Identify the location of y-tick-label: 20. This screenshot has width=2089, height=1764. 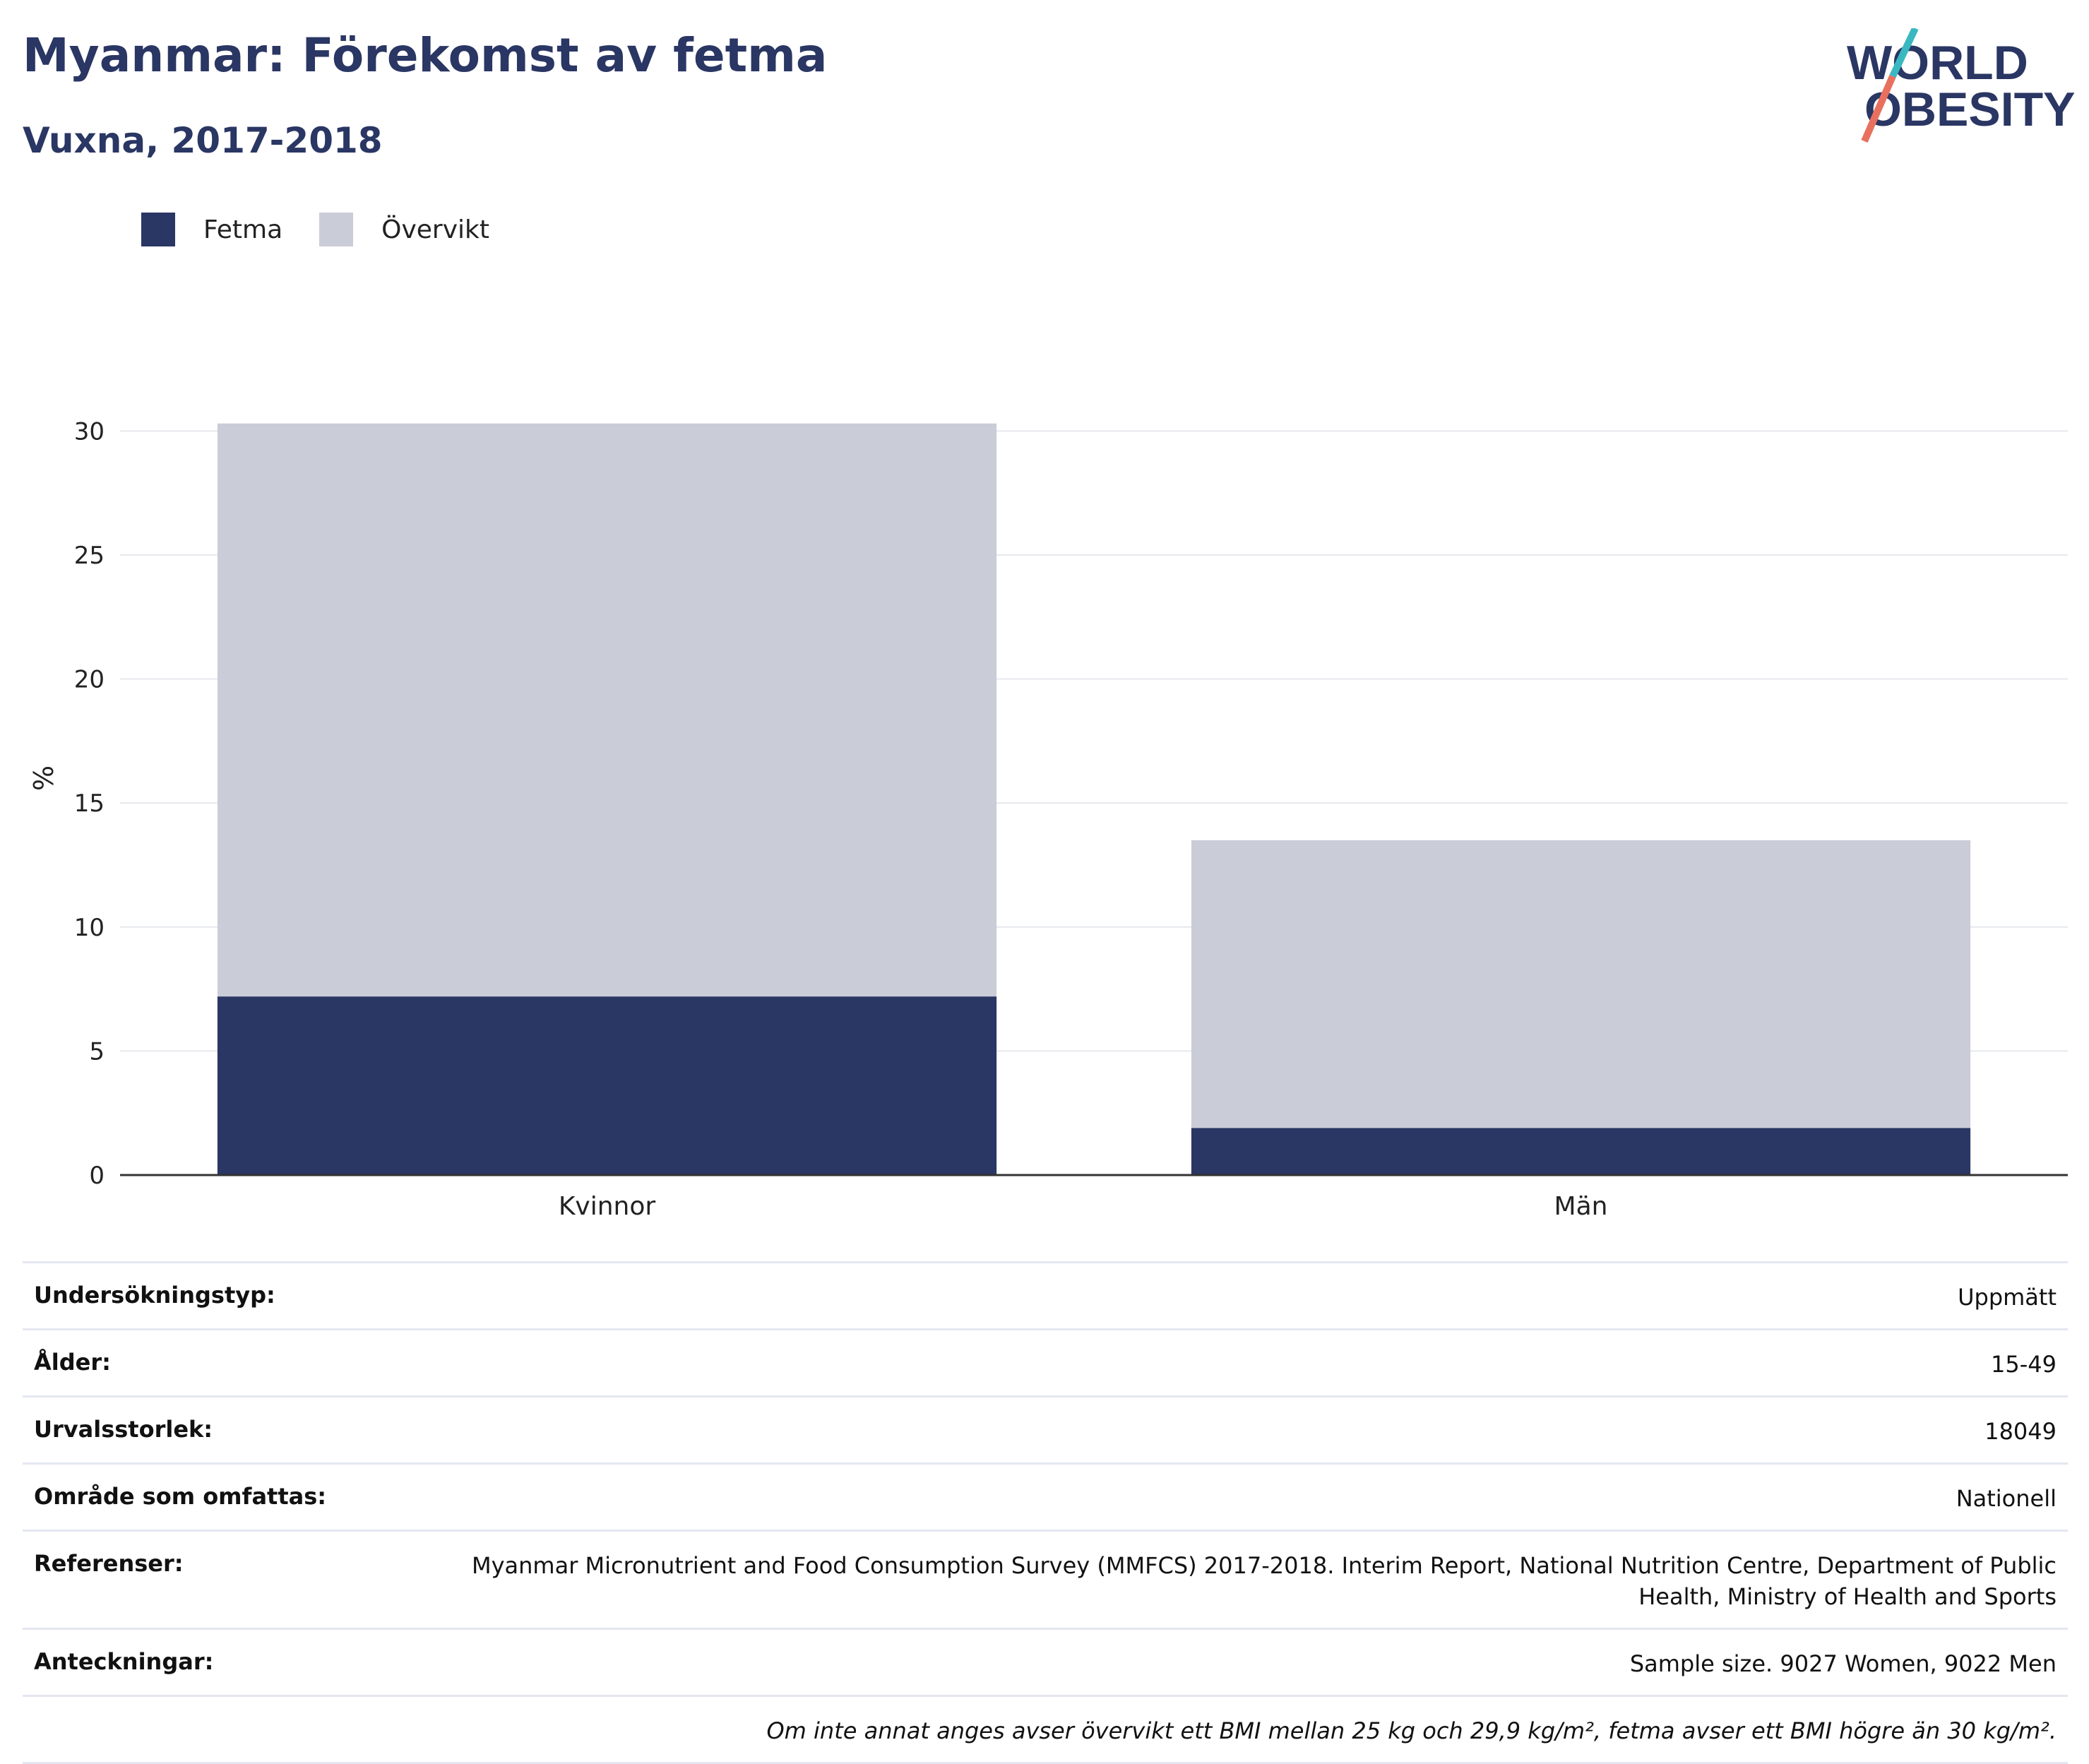
(90, 680).